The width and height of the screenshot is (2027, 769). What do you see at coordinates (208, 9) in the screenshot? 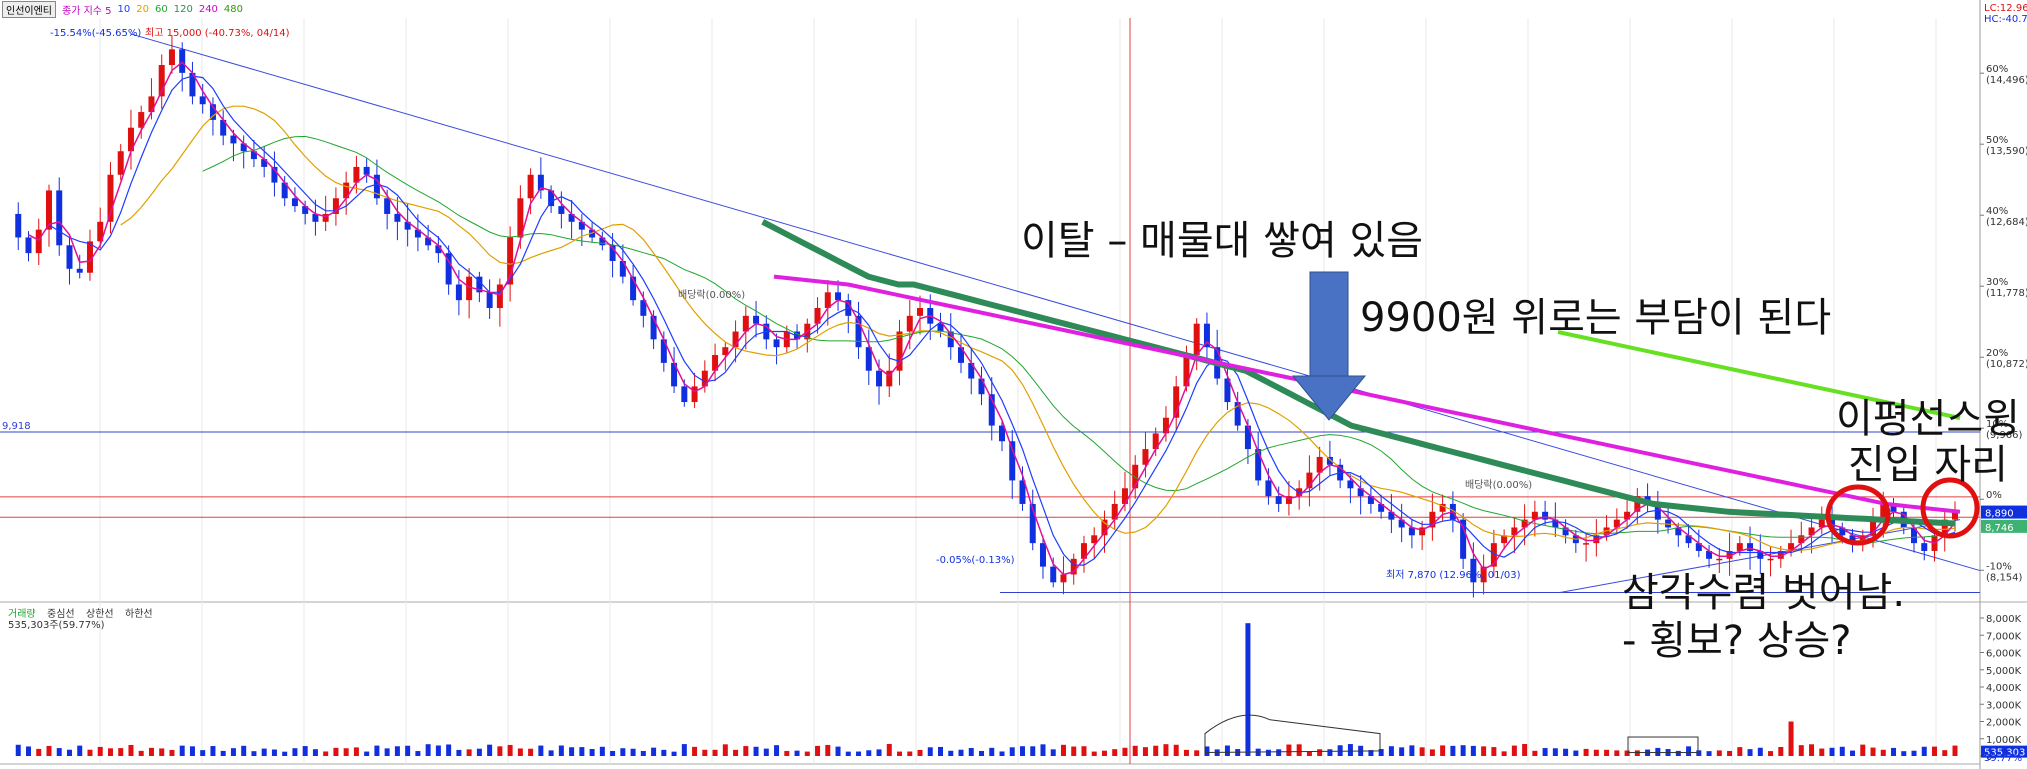
I see `ma-period-240: 240` at bounding box center [208, 9].